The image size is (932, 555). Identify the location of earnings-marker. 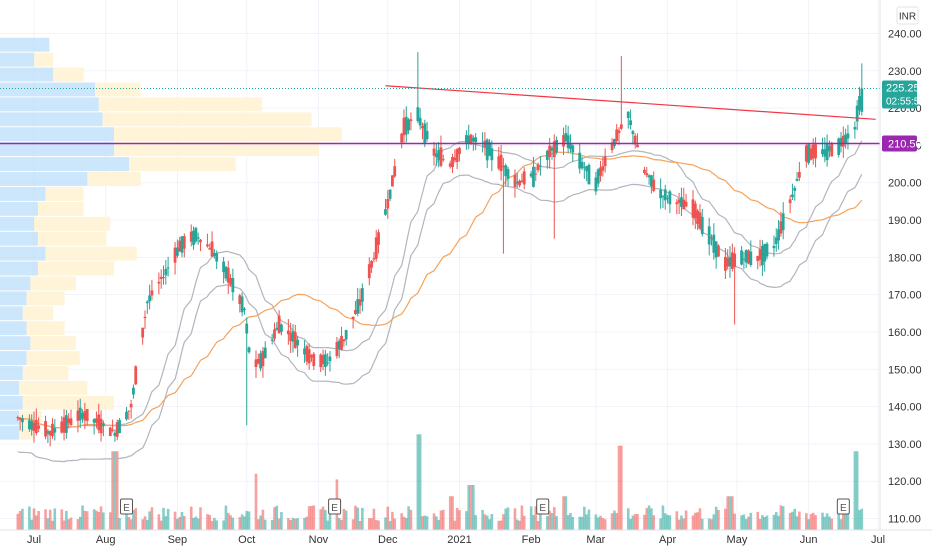
(843, 506).